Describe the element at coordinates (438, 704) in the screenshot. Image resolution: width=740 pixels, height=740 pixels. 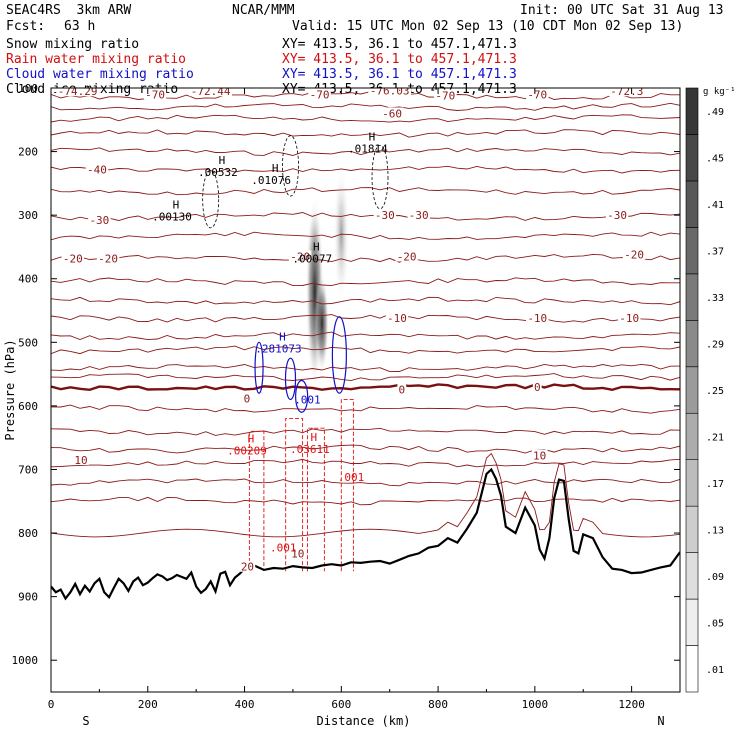
I see `x-tick-label: 800` at that location.